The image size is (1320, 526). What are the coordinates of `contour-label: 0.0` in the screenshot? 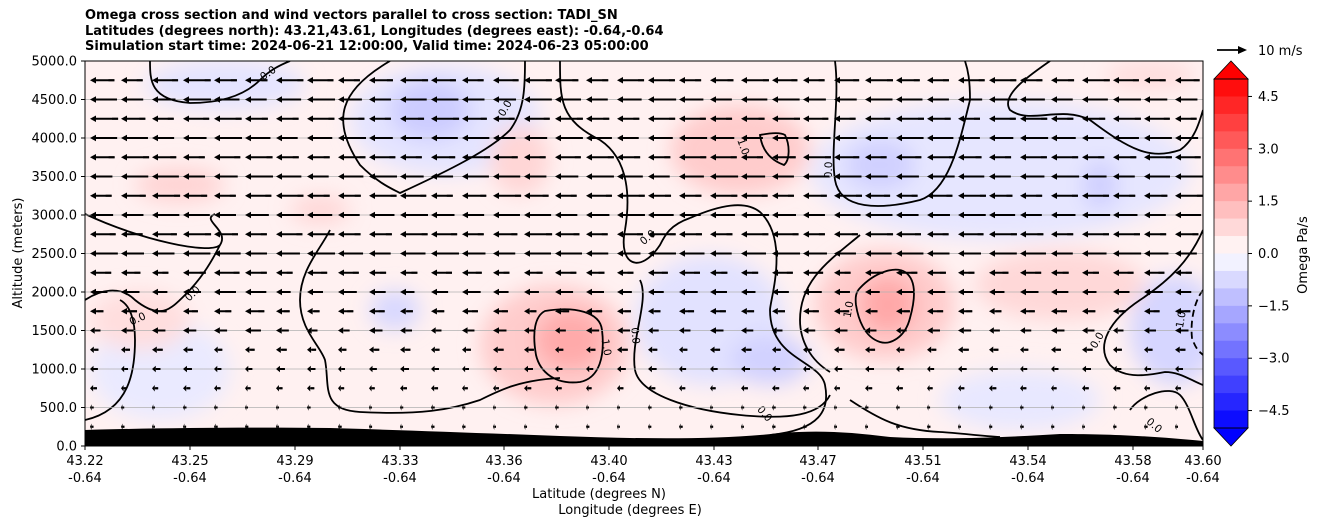 It's located at (829, 169).